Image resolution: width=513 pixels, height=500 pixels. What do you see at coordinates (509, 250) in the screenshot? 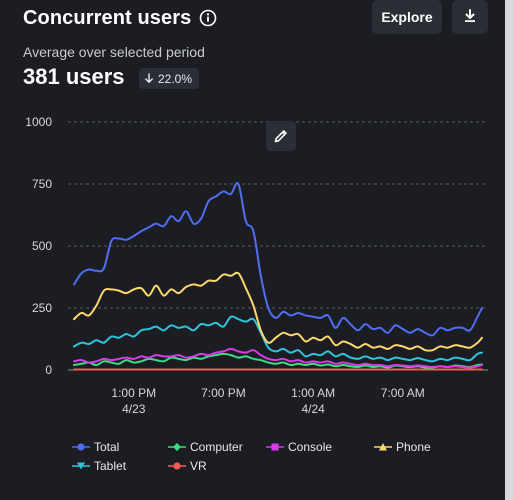
I see `window-edge` at bounding box center [509, 250].